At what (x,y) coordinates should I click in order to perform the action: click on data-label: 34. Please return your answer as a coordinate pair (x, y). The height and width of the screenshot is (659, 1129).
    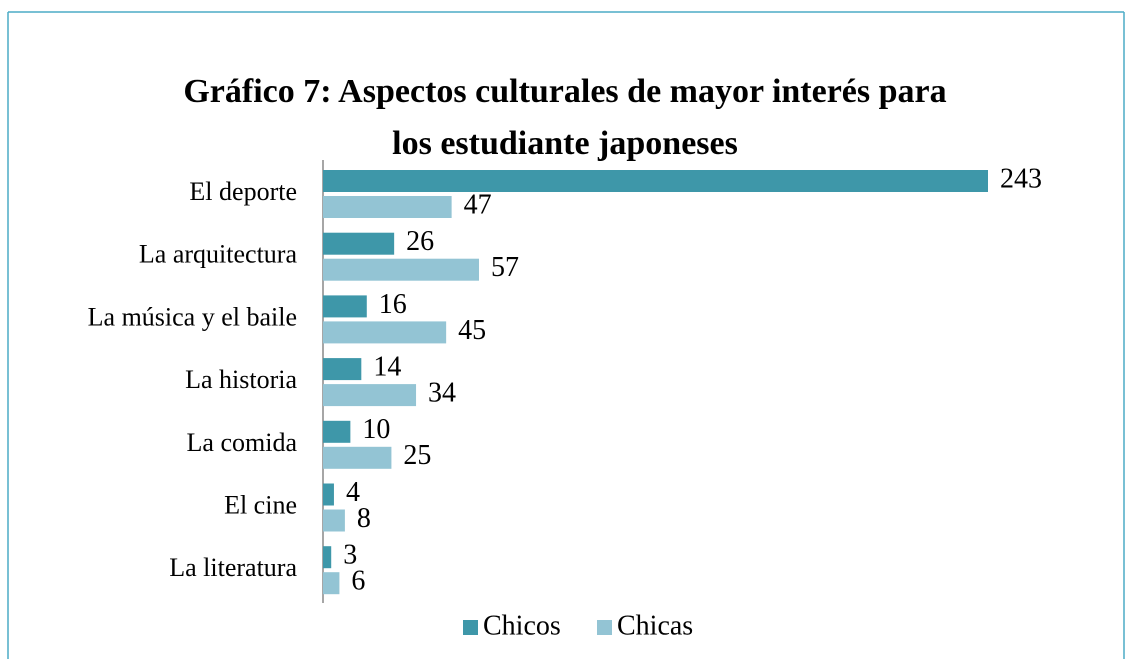
    Looking at the image, I should click on (442, 393).